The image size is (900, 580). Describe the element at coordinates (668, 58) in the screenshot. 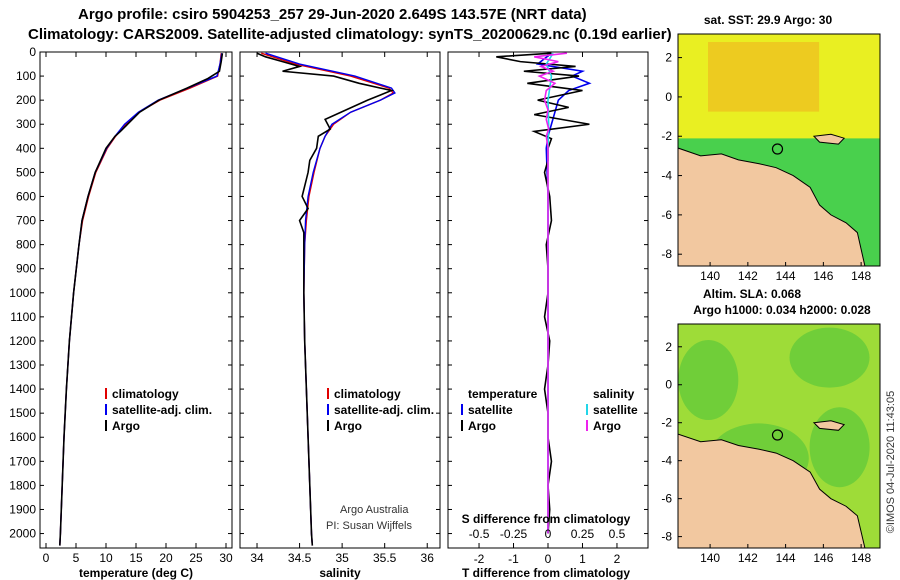

I see `sst-ytick-label: 2` at that location.